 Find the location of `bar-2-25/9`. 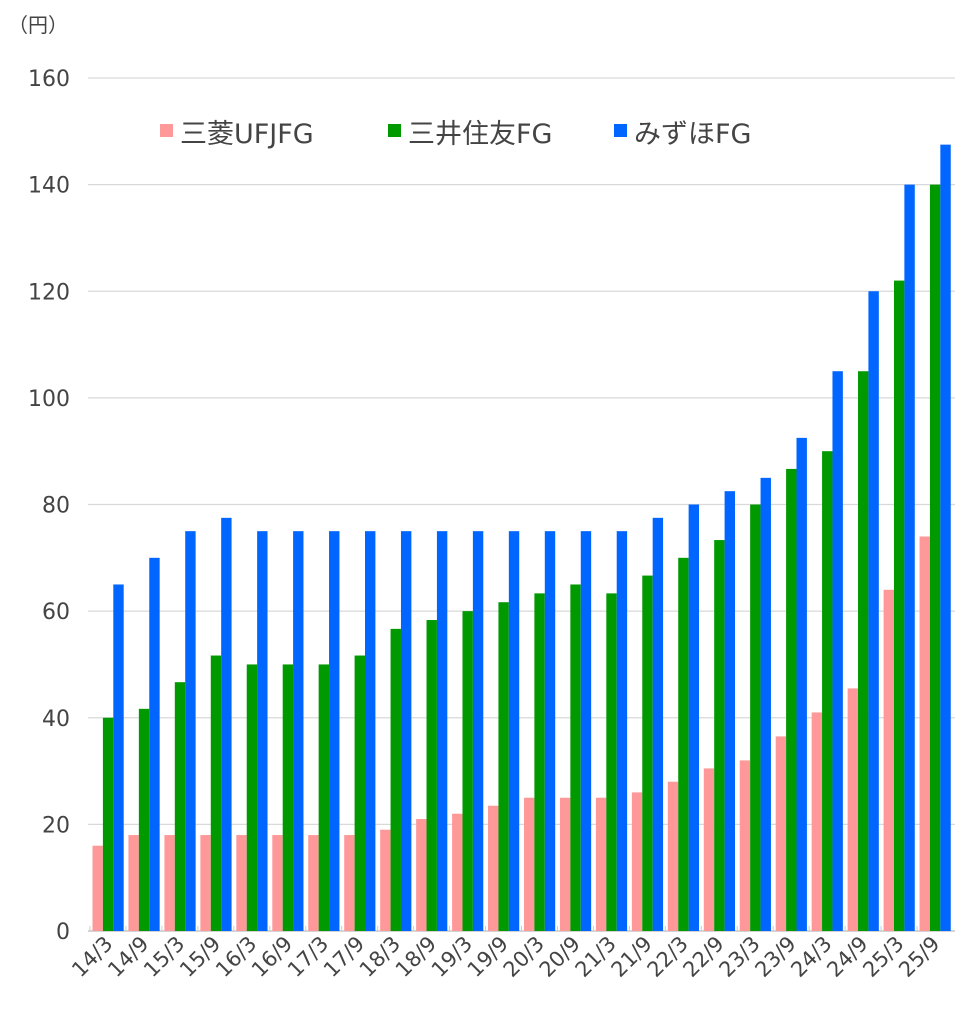

bar-2-25/9 is located at coordinates (935, 557).